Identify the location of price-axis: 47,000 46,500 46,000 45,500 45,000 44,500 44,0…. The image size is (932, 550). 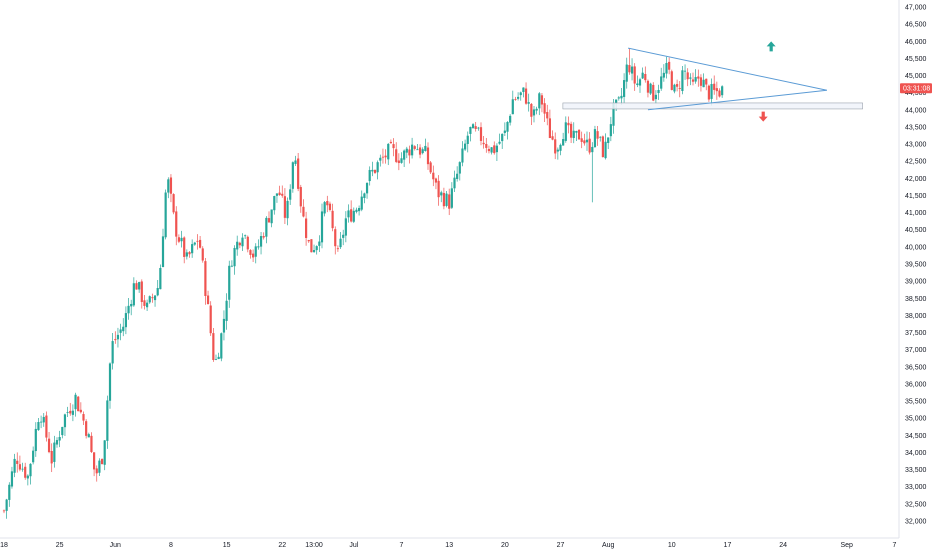
(916, 265).